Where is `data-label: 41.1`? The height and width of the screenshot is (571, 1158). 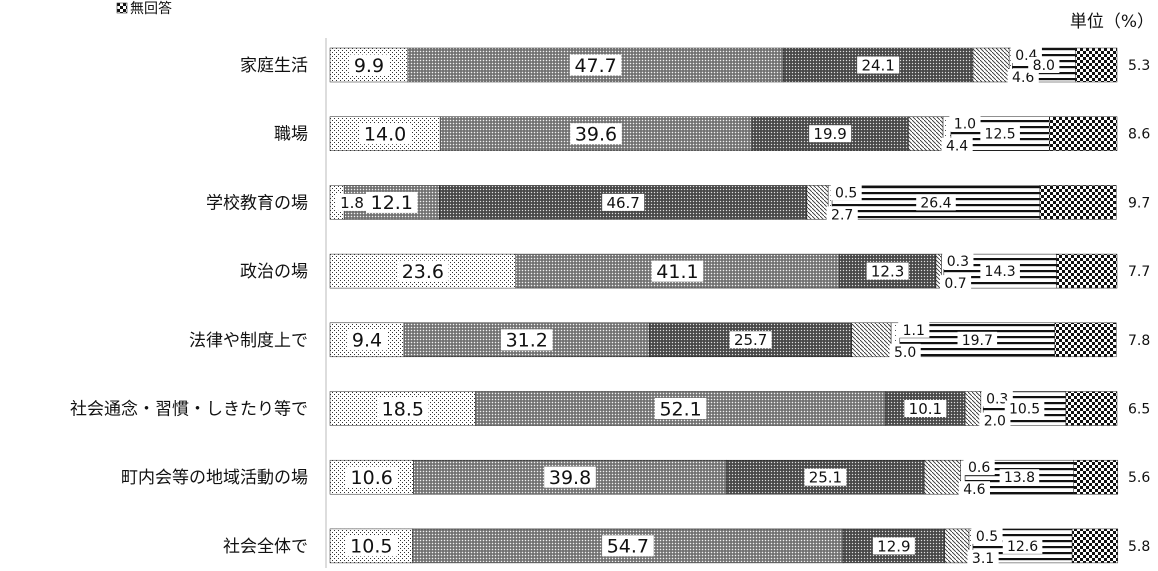
data-label: 41.1 is located at coordinates (677, 272).